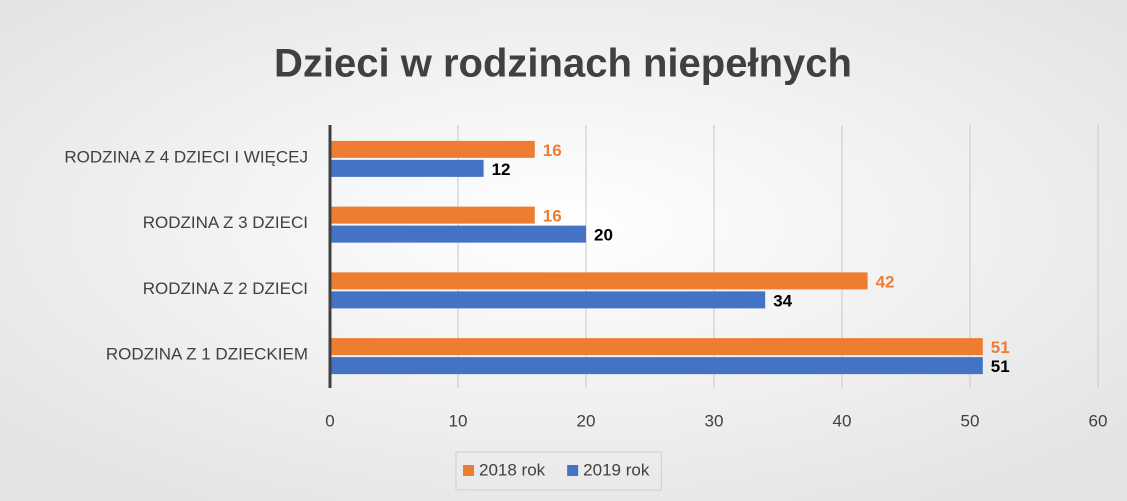 The height and width of the screenshot is (501, 1127). Describe the element at coordinates (1098, 420) in the screenshot. I see `x-tick-label: 60` at that location.